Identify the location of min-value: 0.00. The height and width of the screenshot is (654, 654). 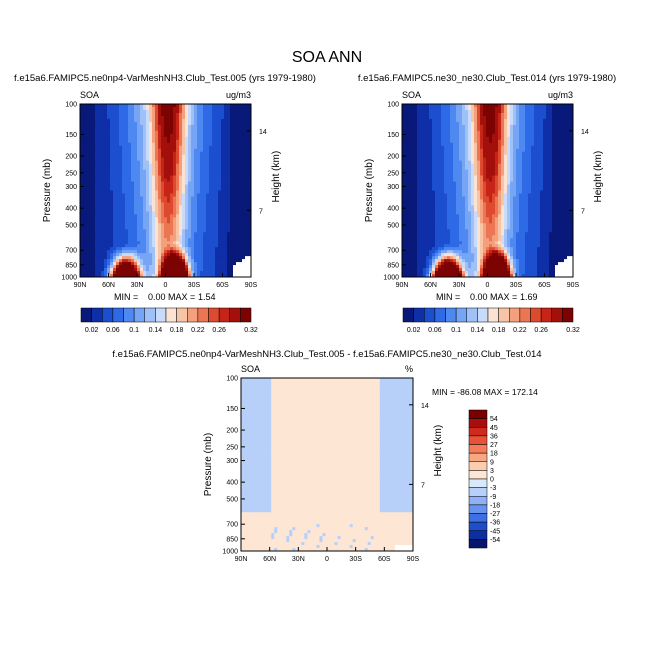
(157, 297).